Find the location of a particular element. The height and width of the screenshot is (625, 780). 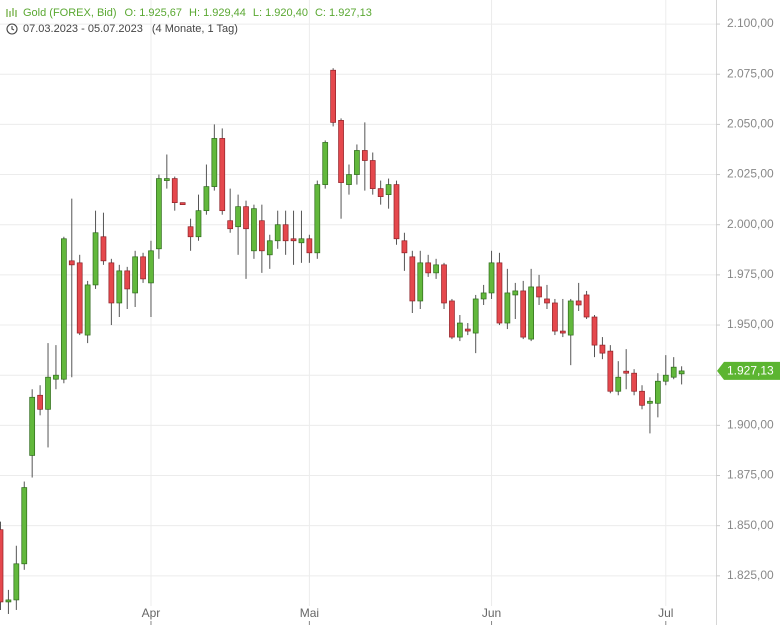

y-tick-label: 1.975,00 is located at coordinates (750, 274).